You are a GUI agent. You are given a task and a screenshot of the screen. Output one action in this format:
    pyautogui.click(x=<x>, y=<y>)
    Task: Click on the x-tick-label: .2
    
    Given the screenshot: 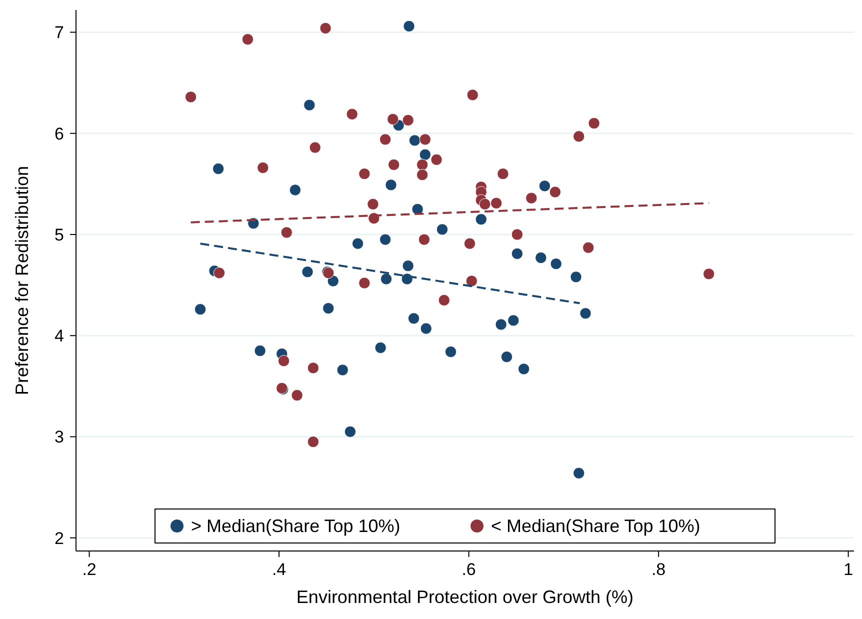 What is the action you would take?
    pyautogui.click(x=89, y=569)
    